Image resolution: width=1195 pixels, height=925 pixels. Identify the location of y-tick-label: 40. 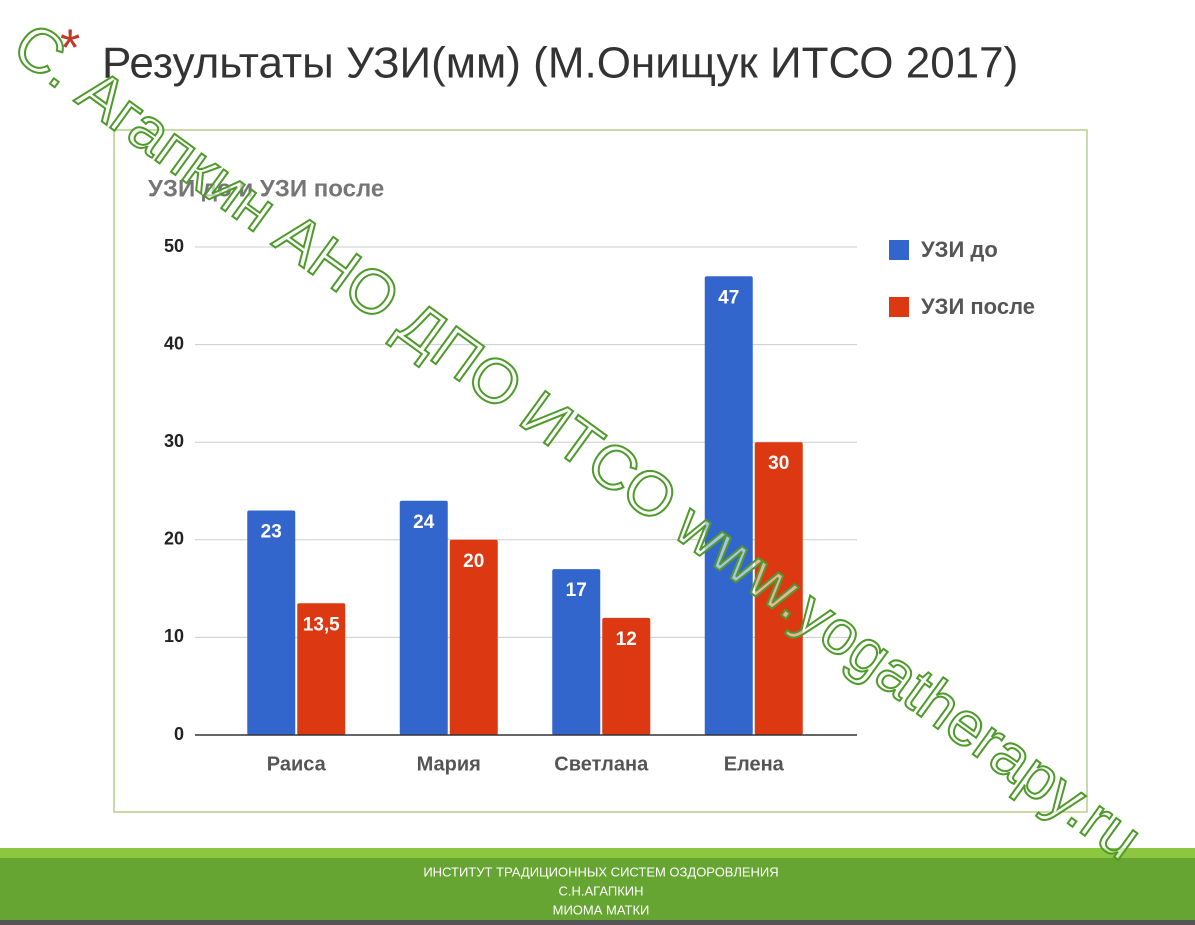
(174, 343).